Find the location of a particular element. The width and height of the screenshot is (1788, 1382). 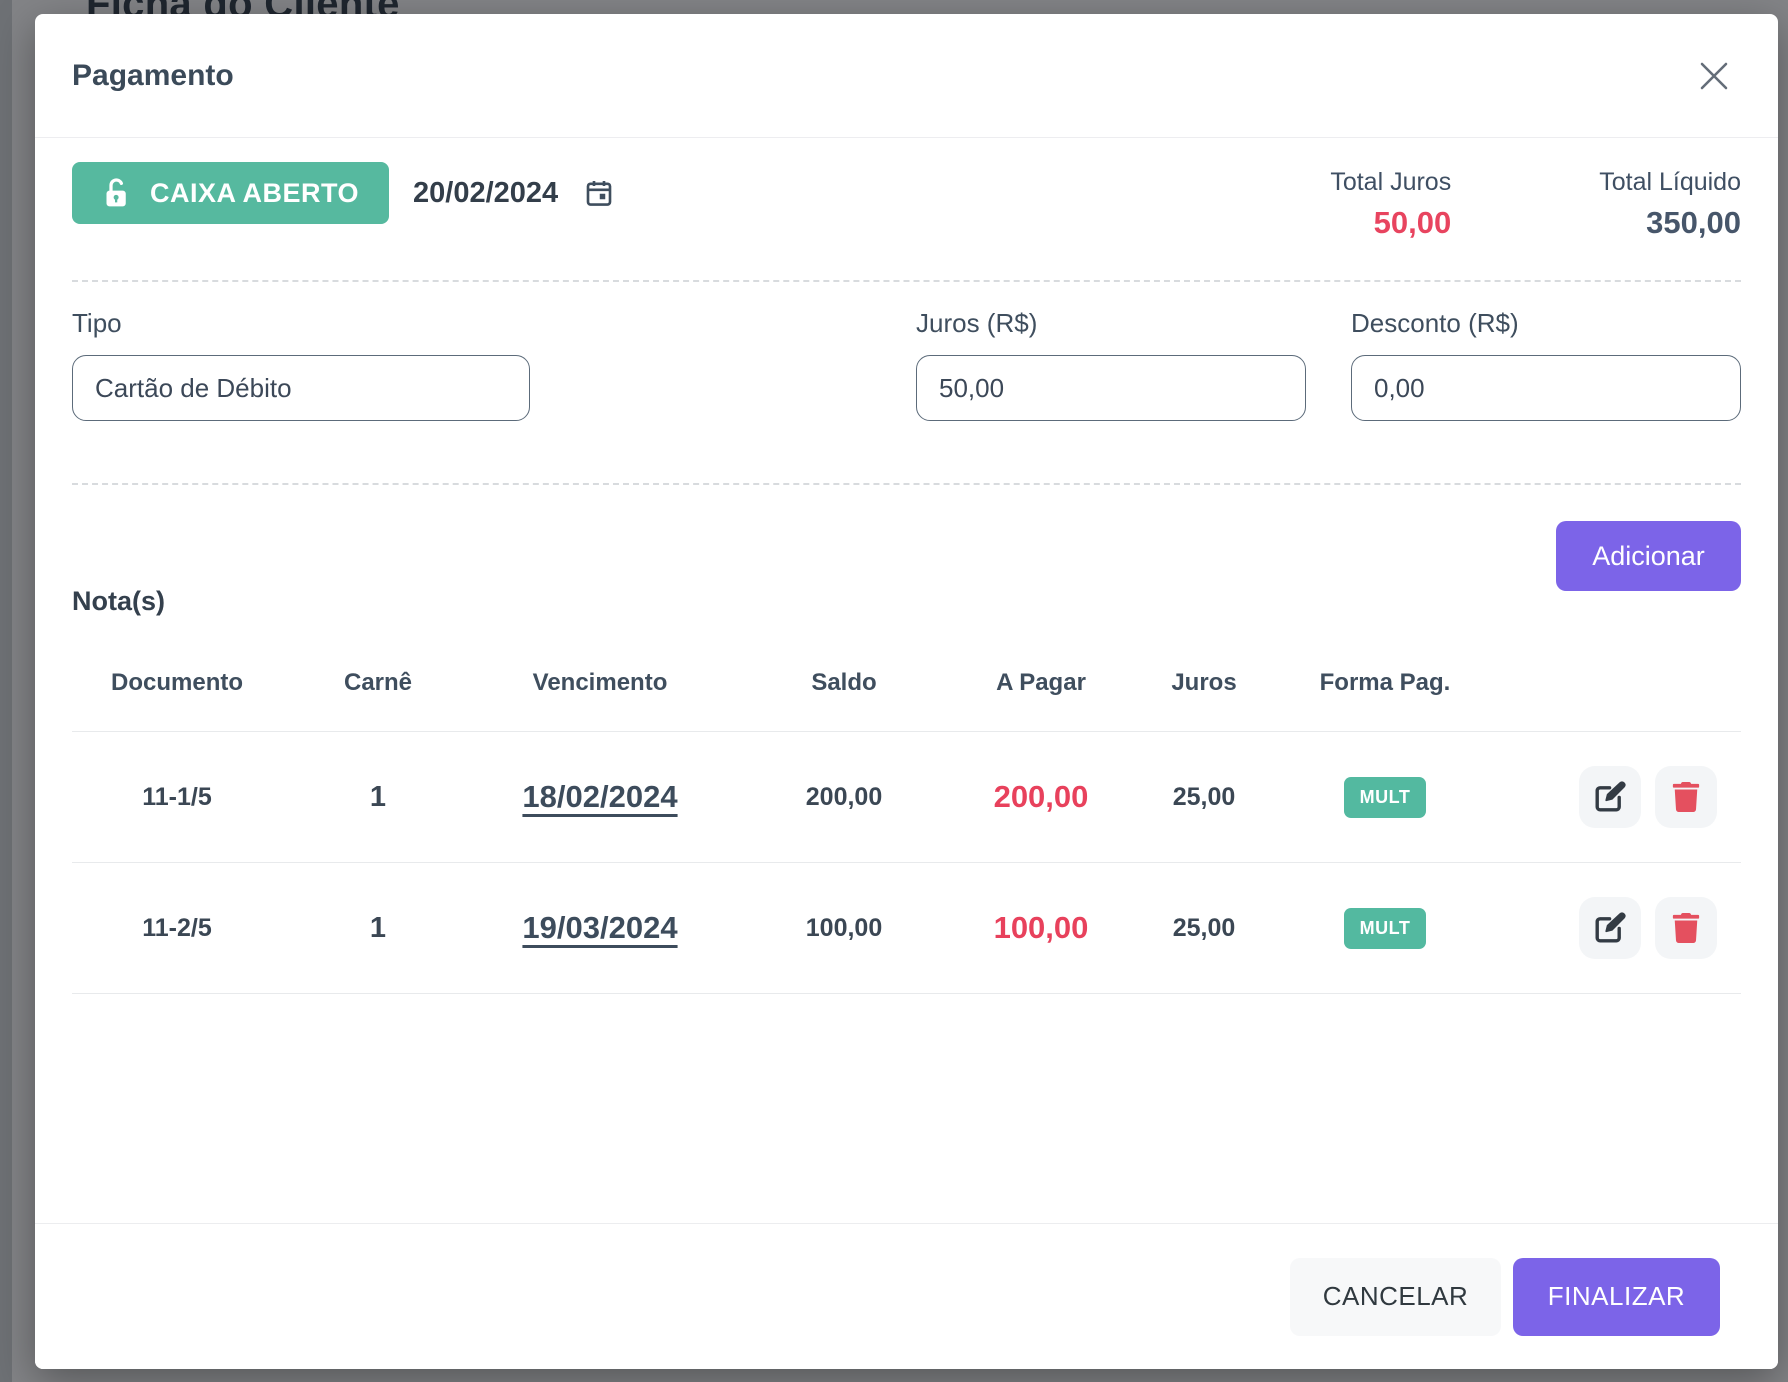

col-juros: Juros is located at coordinates (1204, 686).